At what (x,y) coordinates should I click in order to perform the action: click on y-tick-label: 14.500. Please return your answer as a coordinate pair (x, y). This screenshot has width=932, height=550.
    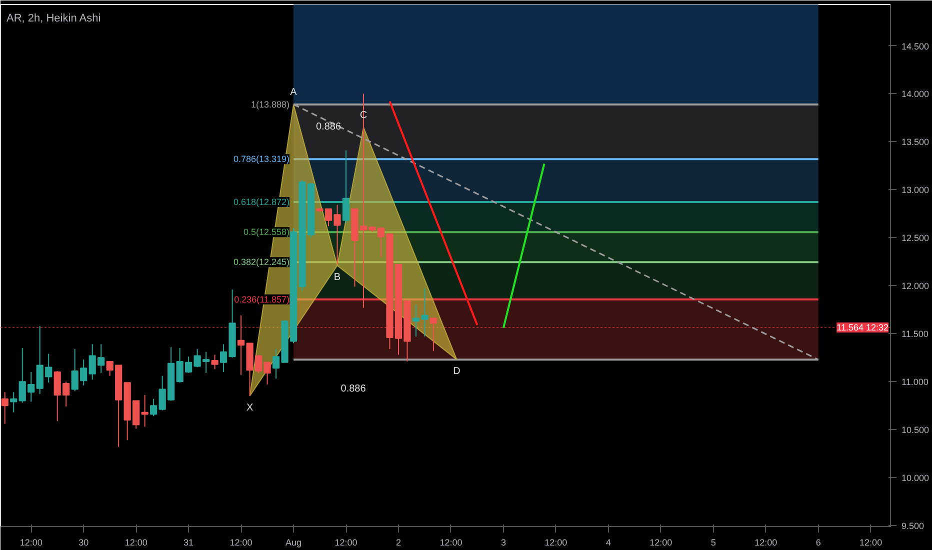
    Looking at the image, I should click on (916, 46).